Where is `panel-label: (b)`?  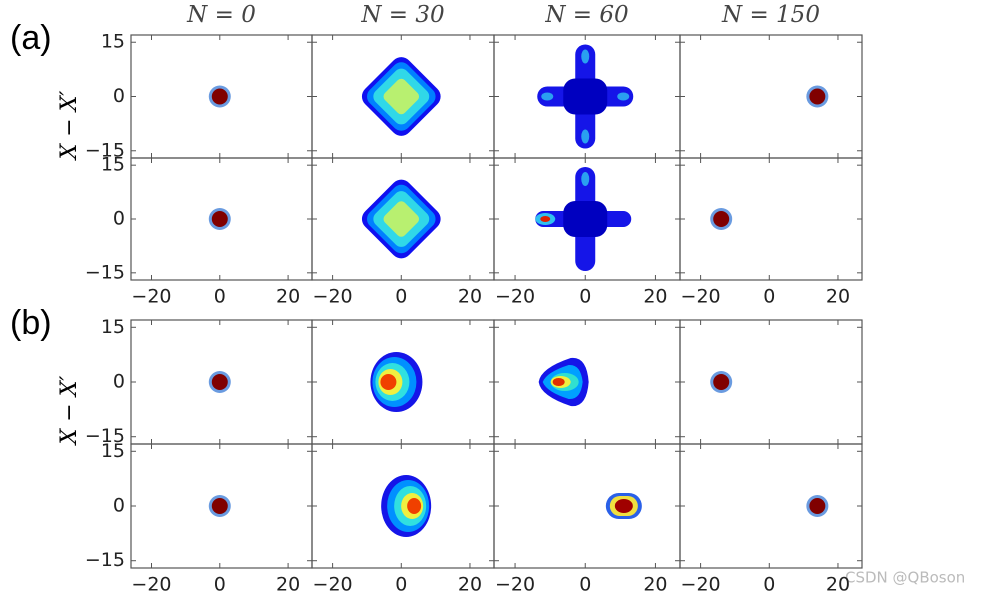 panel-label: (b) is located at coordinates (31, 323).